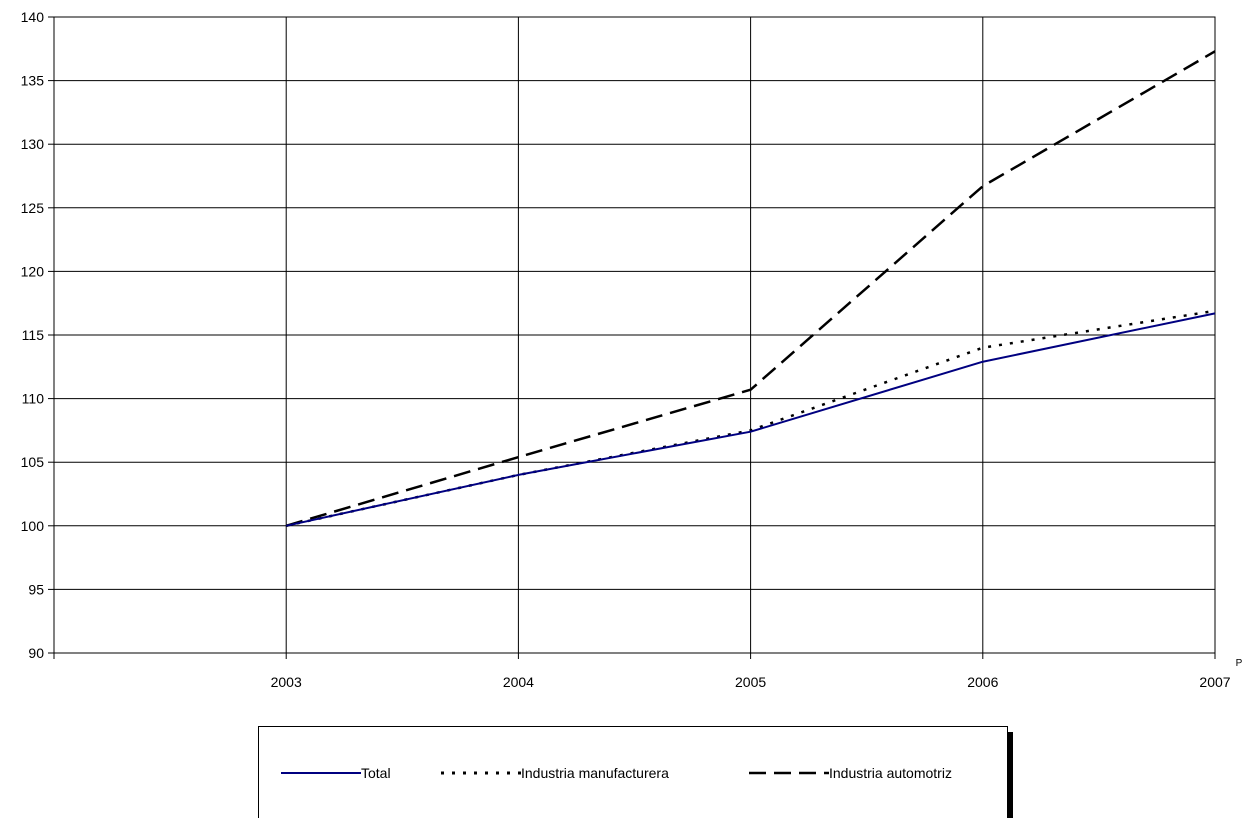 The width and height of the screenshot is (1246, 818). Describe the element at coordinates (33, 462) in the screenshot. I see `y-tick-label-105: 105` at that location.